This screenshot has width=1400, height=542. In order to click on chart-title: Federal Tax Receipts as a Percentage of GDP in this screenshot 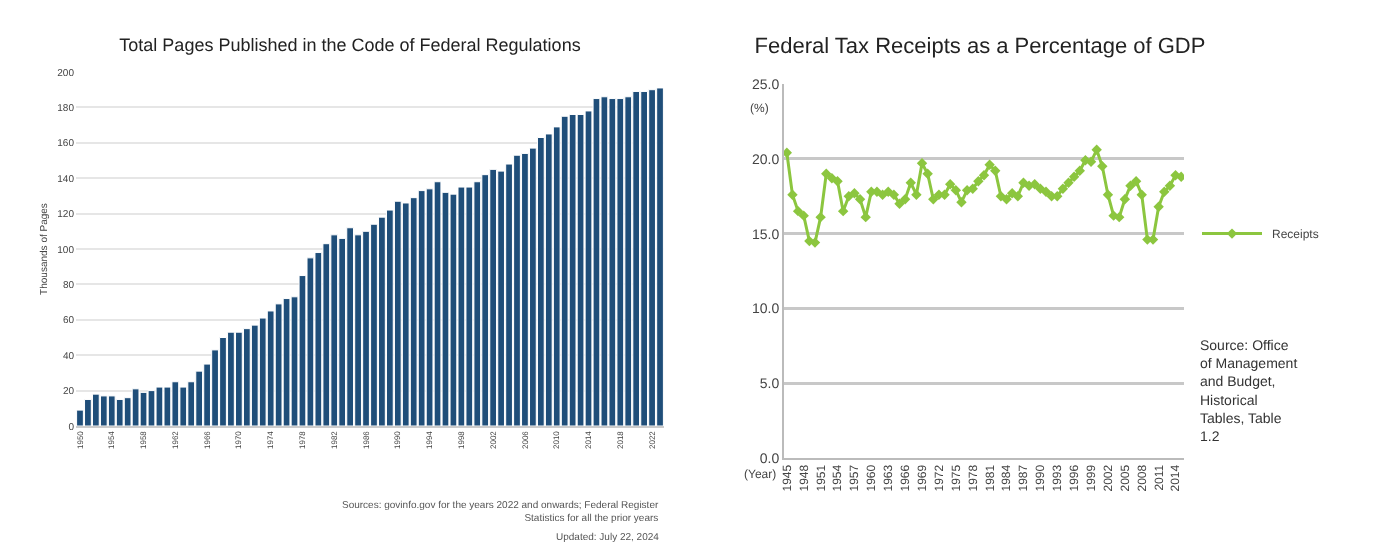, I will do `click(980, 47)`.